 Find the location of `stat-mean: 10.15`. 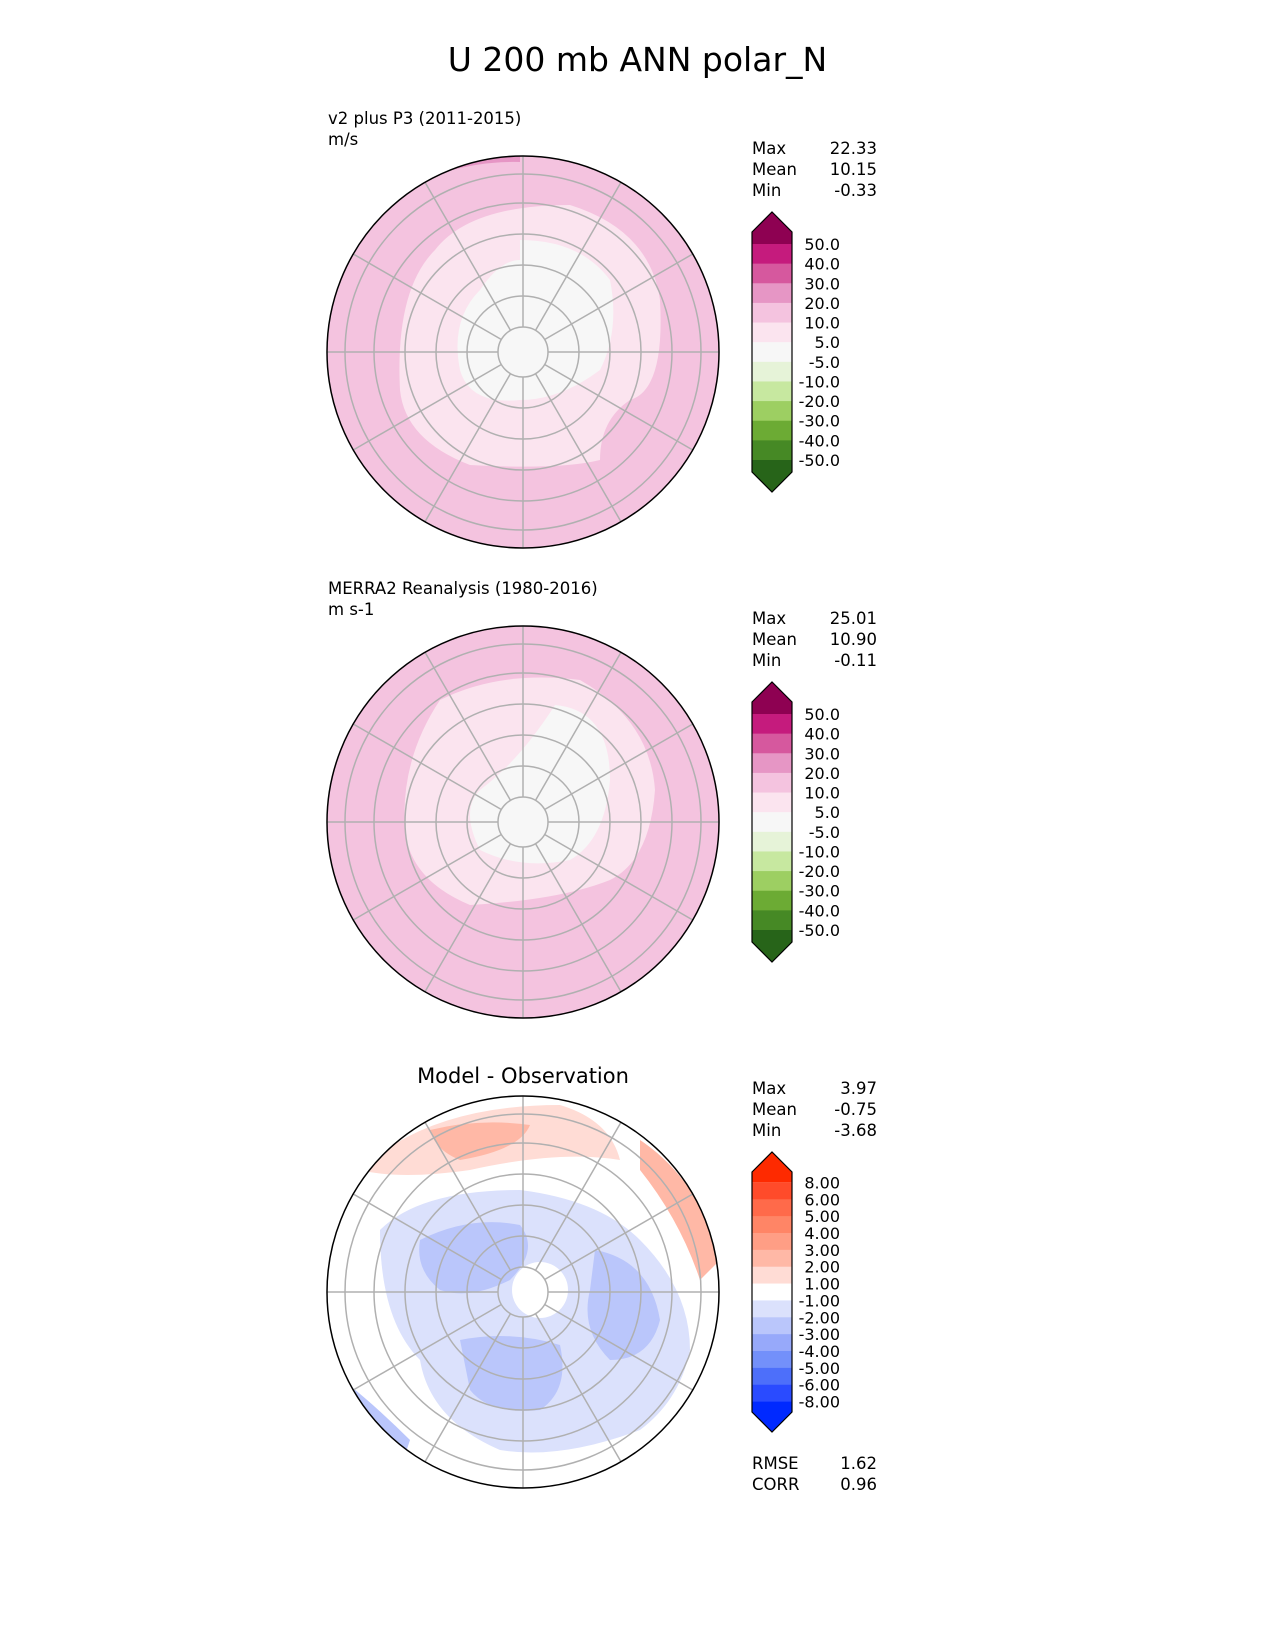

stat-mean: 10.15 is located at coordinates (853, 169).